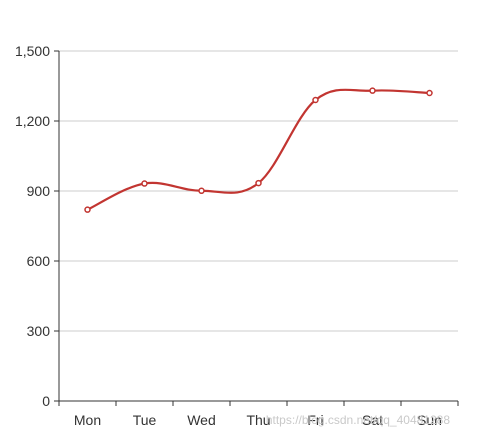  What do you see at coordinates (37, 226) in the screenshot?
I see `y-axis-ticks: 0 300 600 900 1,200 1,500` at bounding box center [37, 226].